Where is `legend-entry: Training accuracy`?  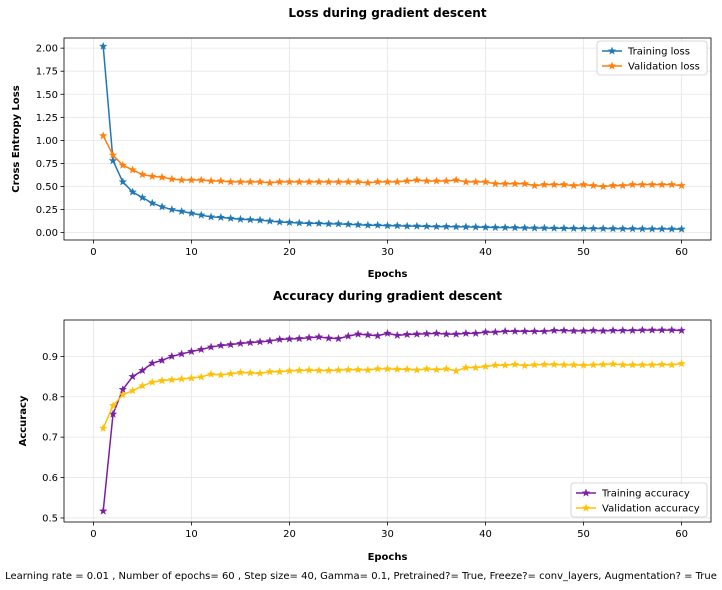
legend-entry: Training accuracy is located at coordinates (633, 494).